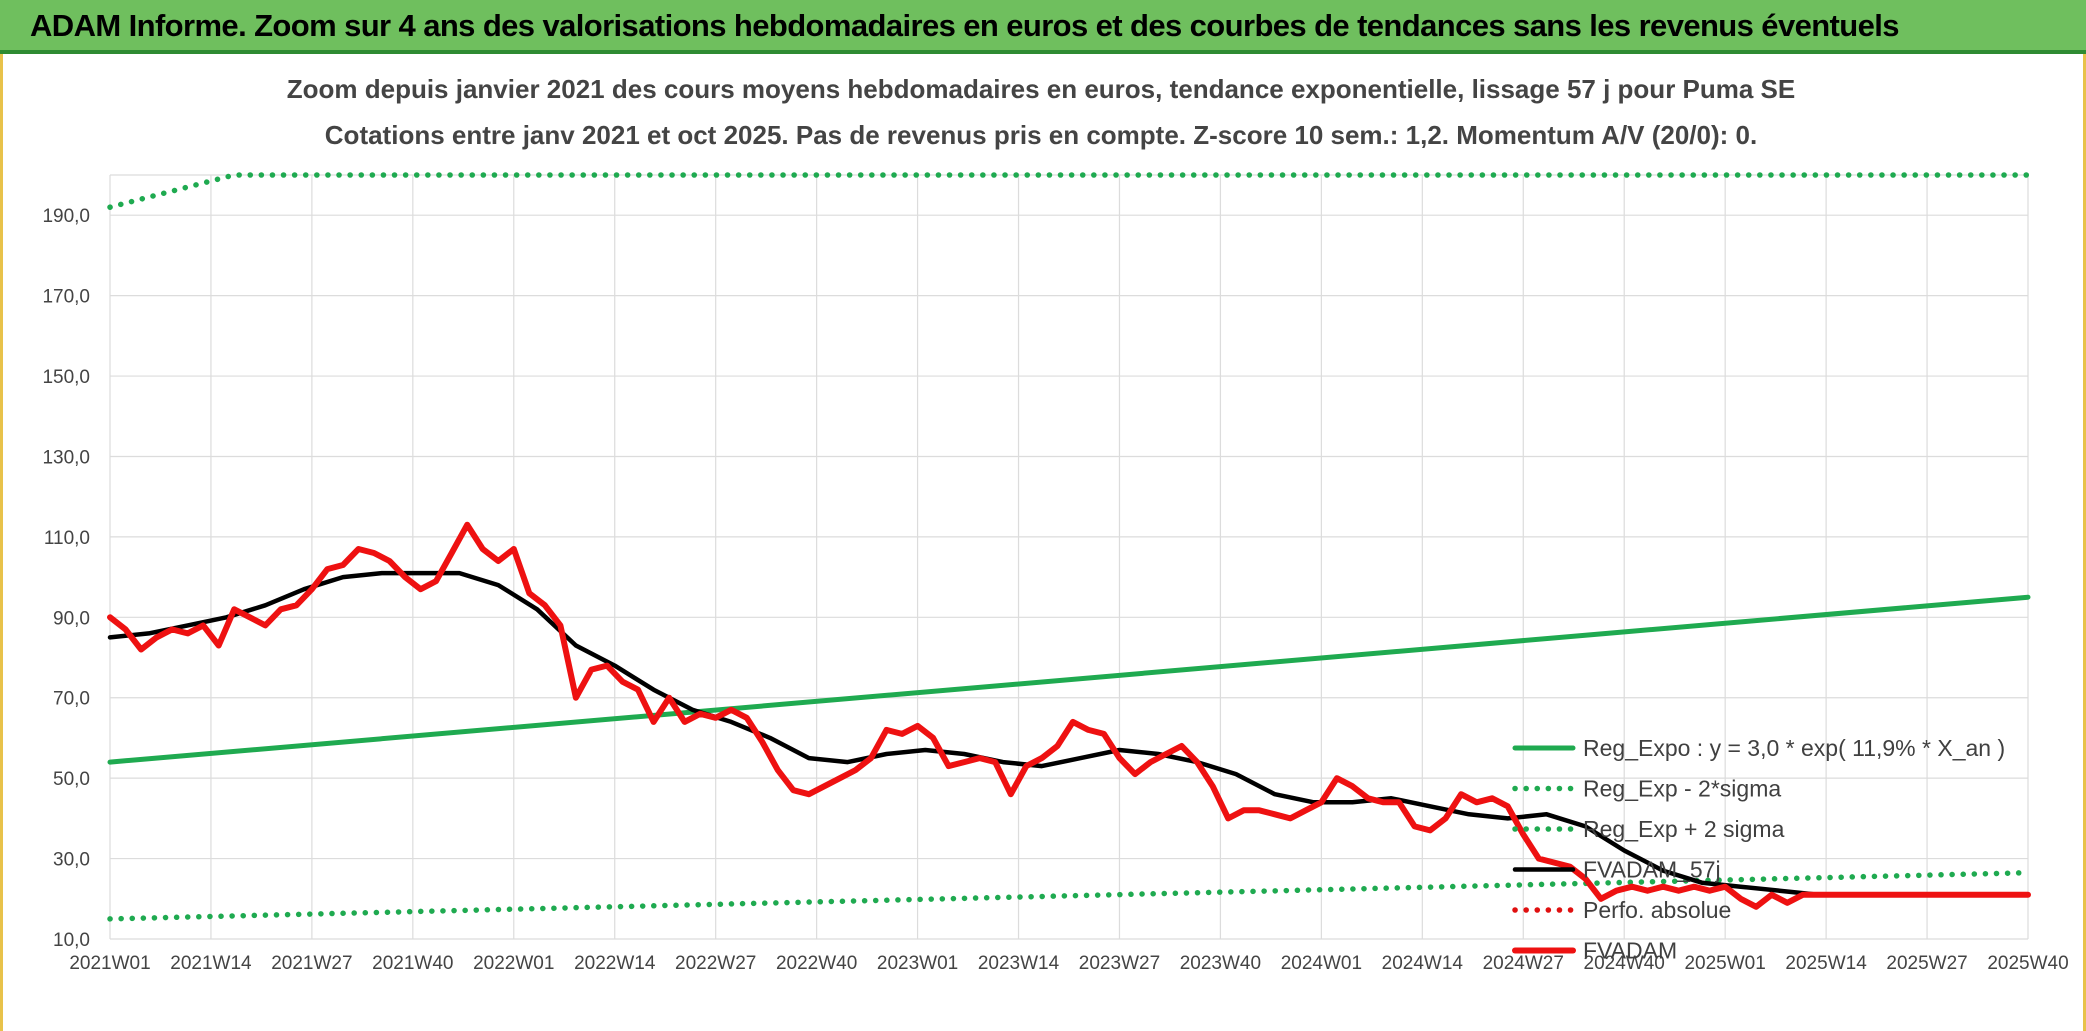 This screenshot has width=2086, height=1031. What do you see at coordinates (71, 699) in the screenshot?
I see `y-tick-label: 70,0` at bounding box center [71, 699].